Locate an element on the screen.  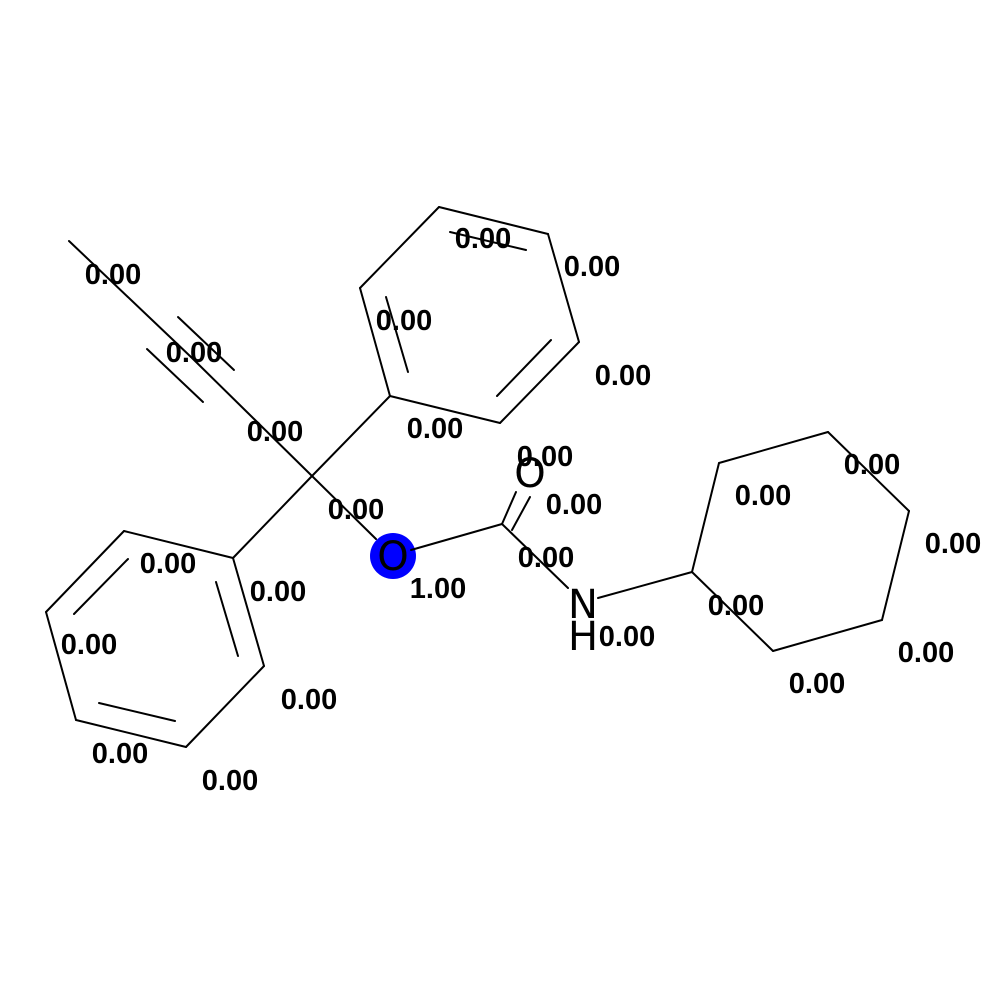
atom-highlight is located at coordinates (393, 556).